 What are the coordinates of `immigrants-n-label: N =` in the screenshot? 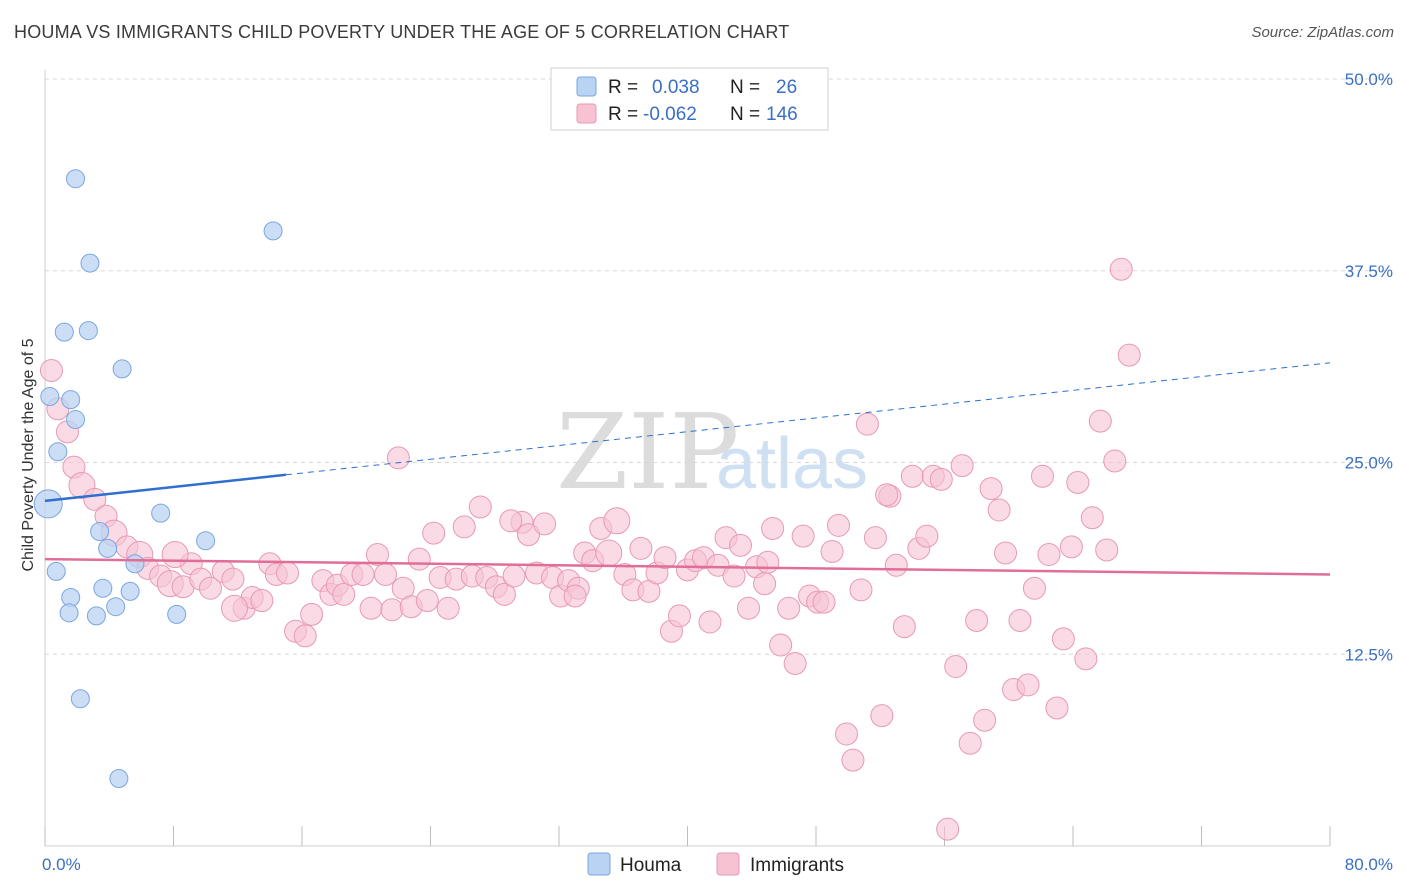 It's located at (745, 114).